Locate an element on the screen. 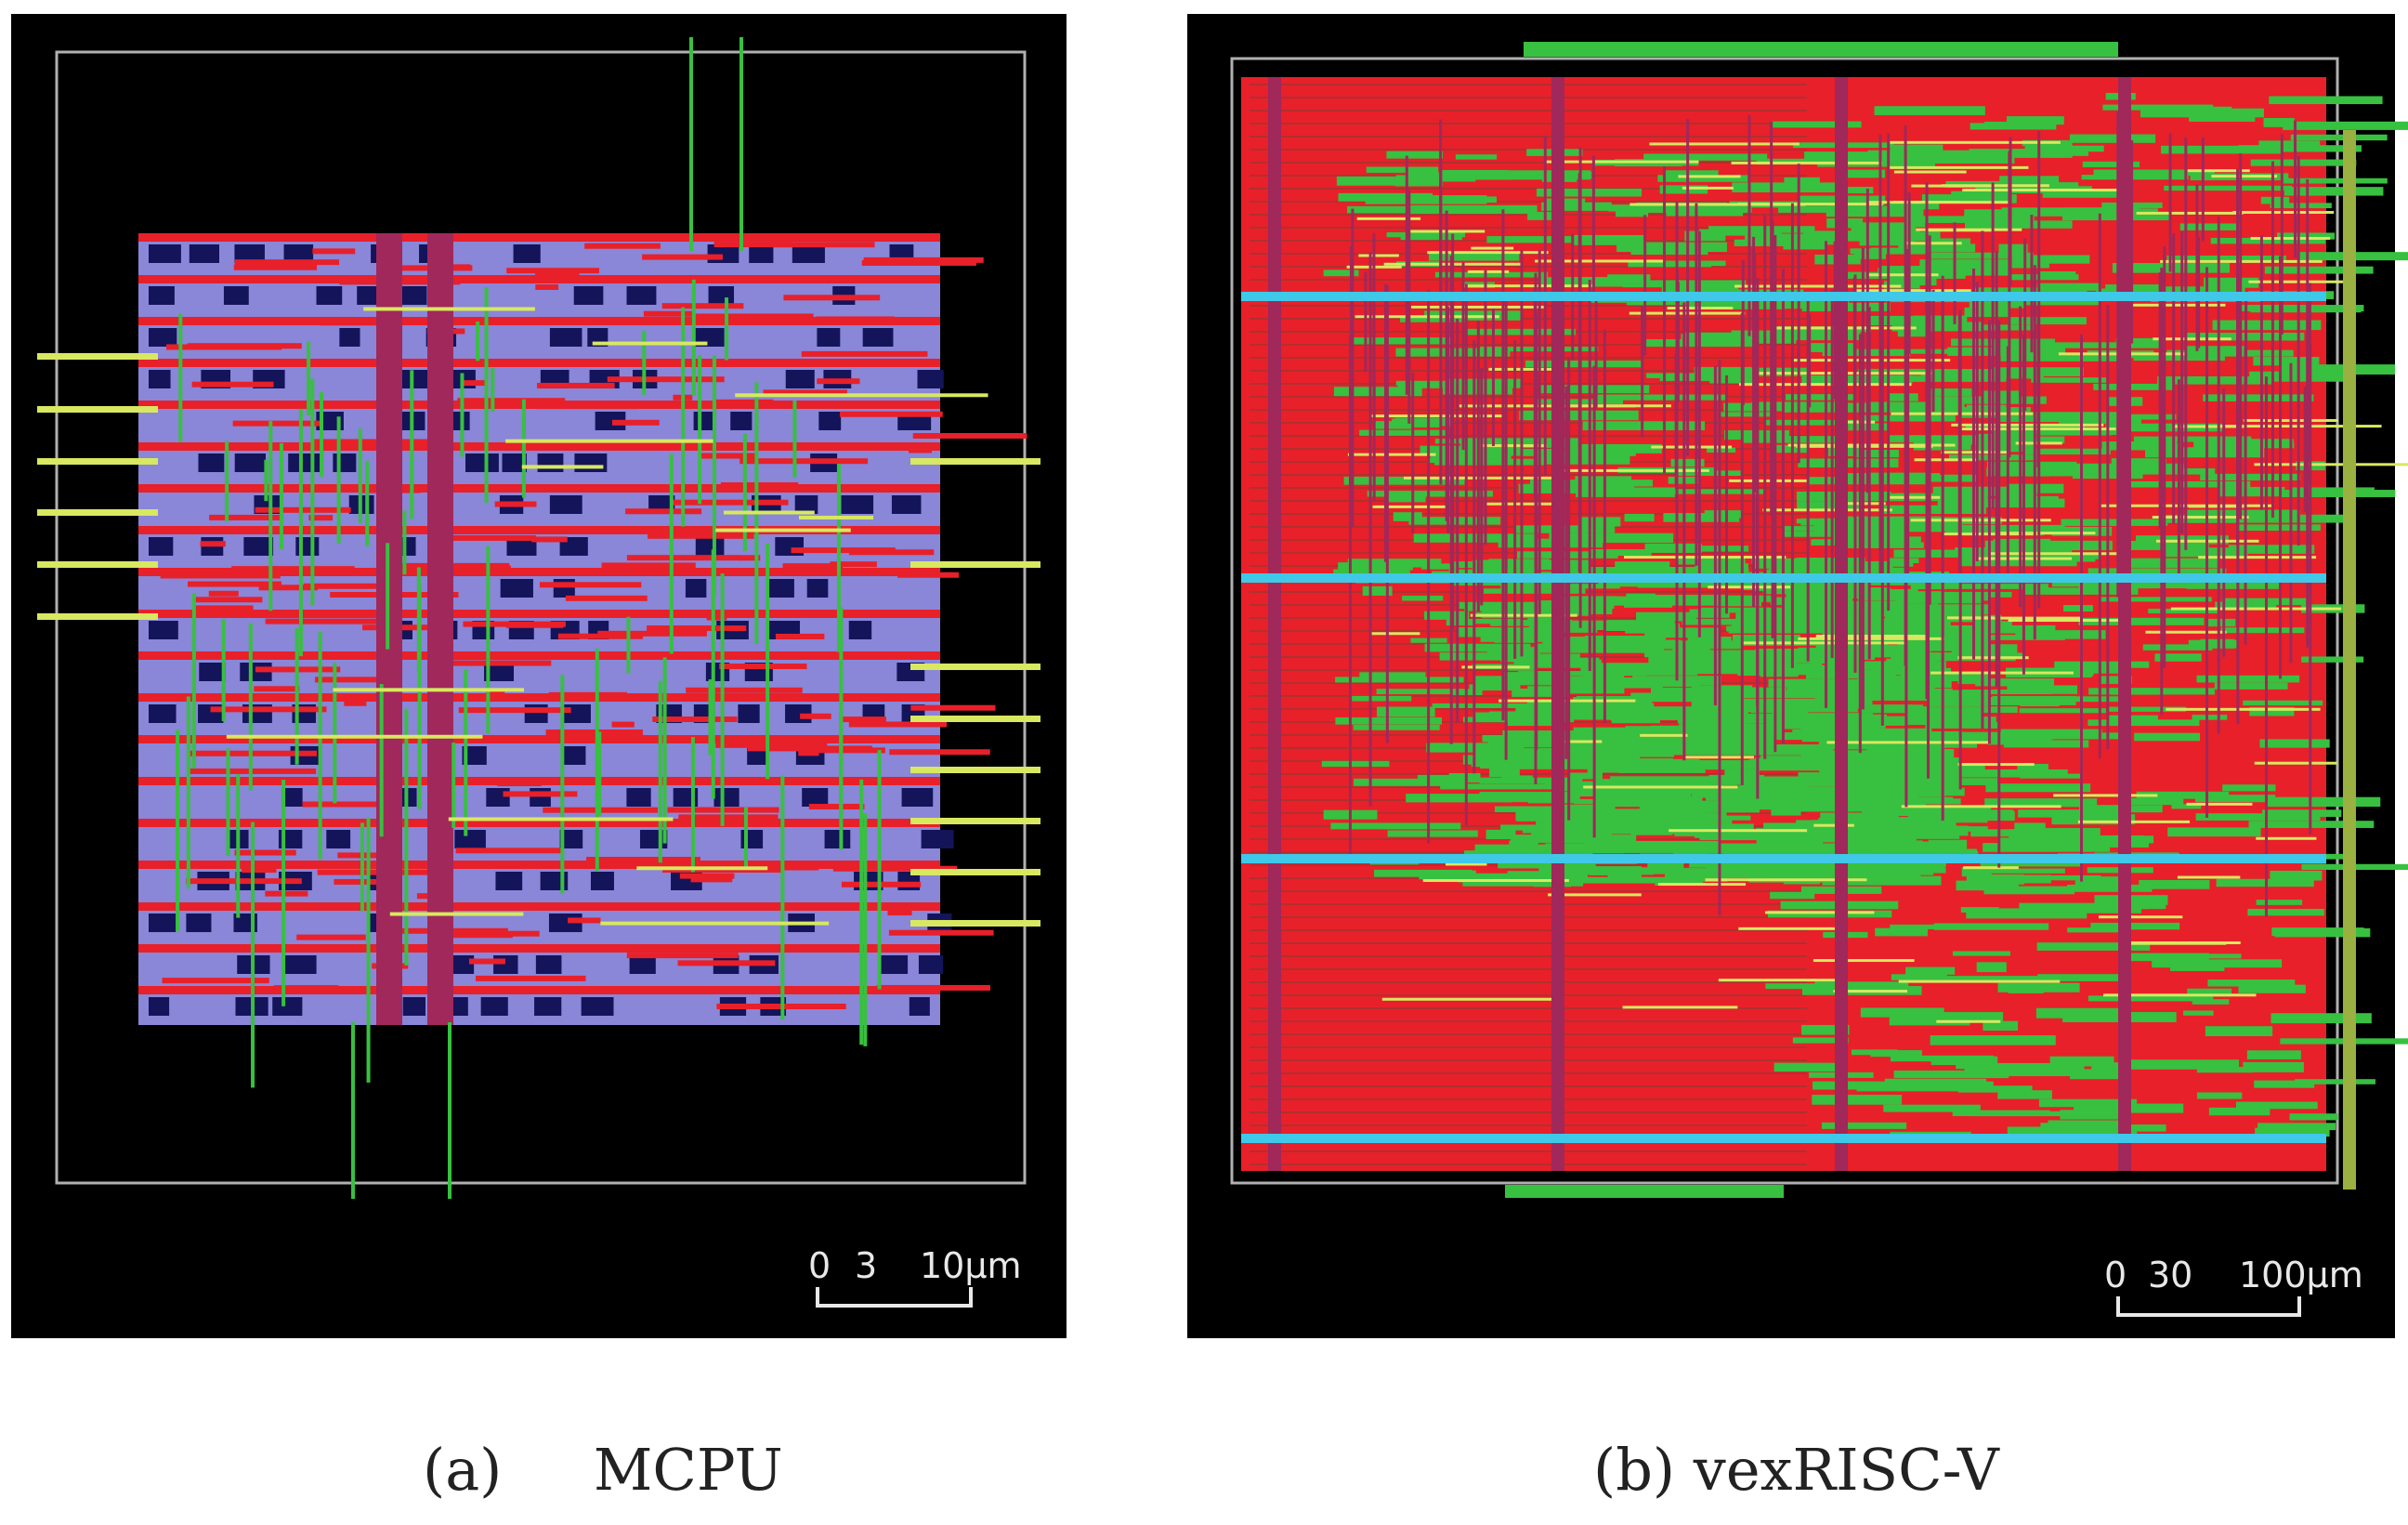 This screenshot has height=1525, width=2408. io-pin-column is located at coordinates (2349, 660).